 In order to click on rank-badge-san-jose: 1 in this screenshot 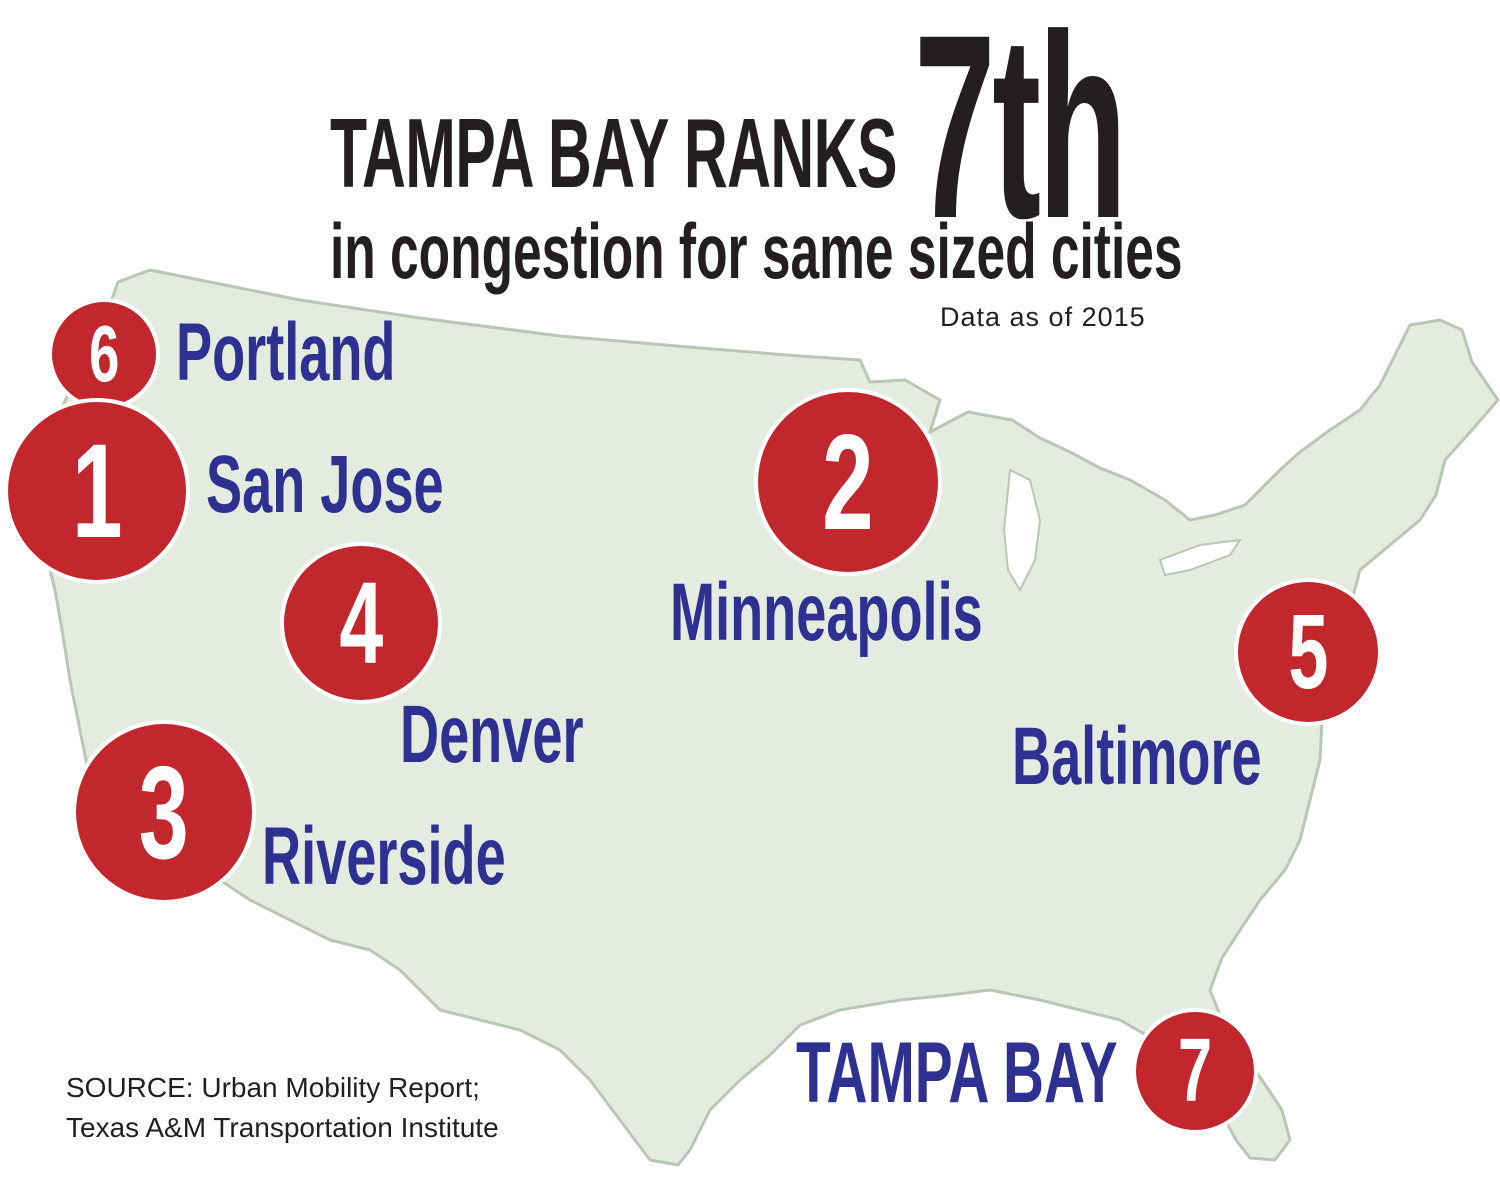, I will do `click(97, 491)`.